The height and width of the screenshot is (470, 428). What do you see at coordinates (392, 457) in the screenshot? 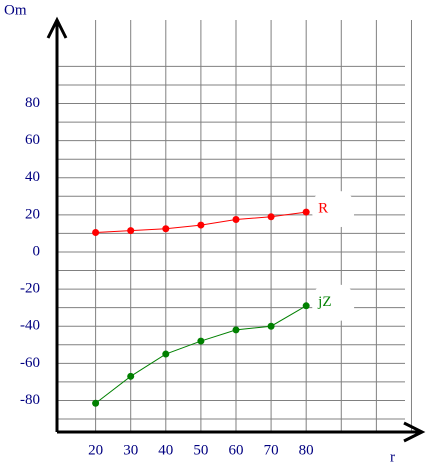
I see `x-axis-label: r` at bounding box center [392, 457].